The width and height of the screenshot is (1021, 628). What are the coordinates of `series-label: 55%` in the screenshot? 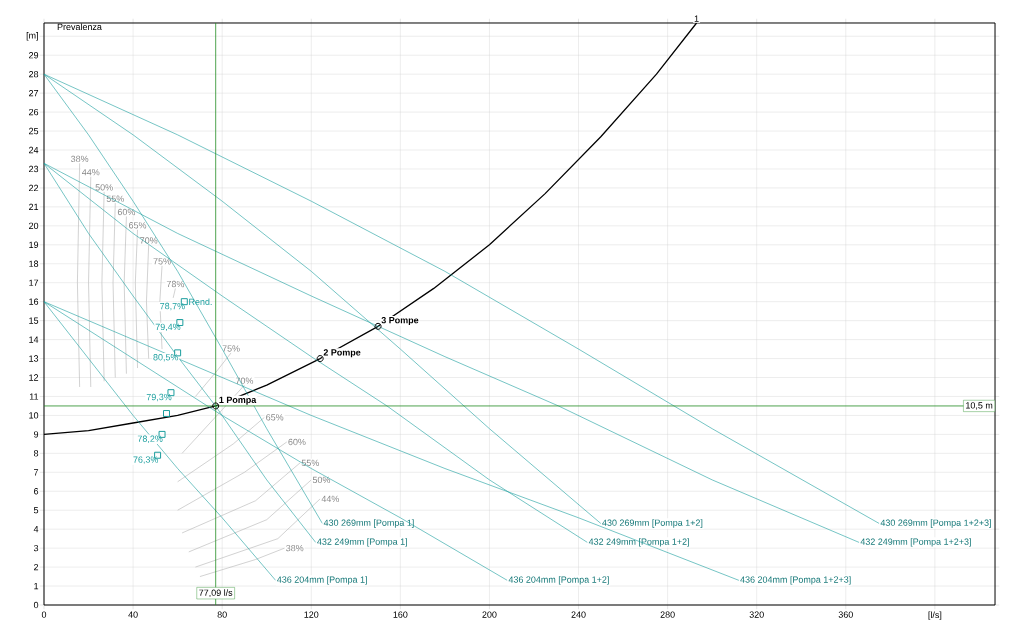 It's located at (310, 462).